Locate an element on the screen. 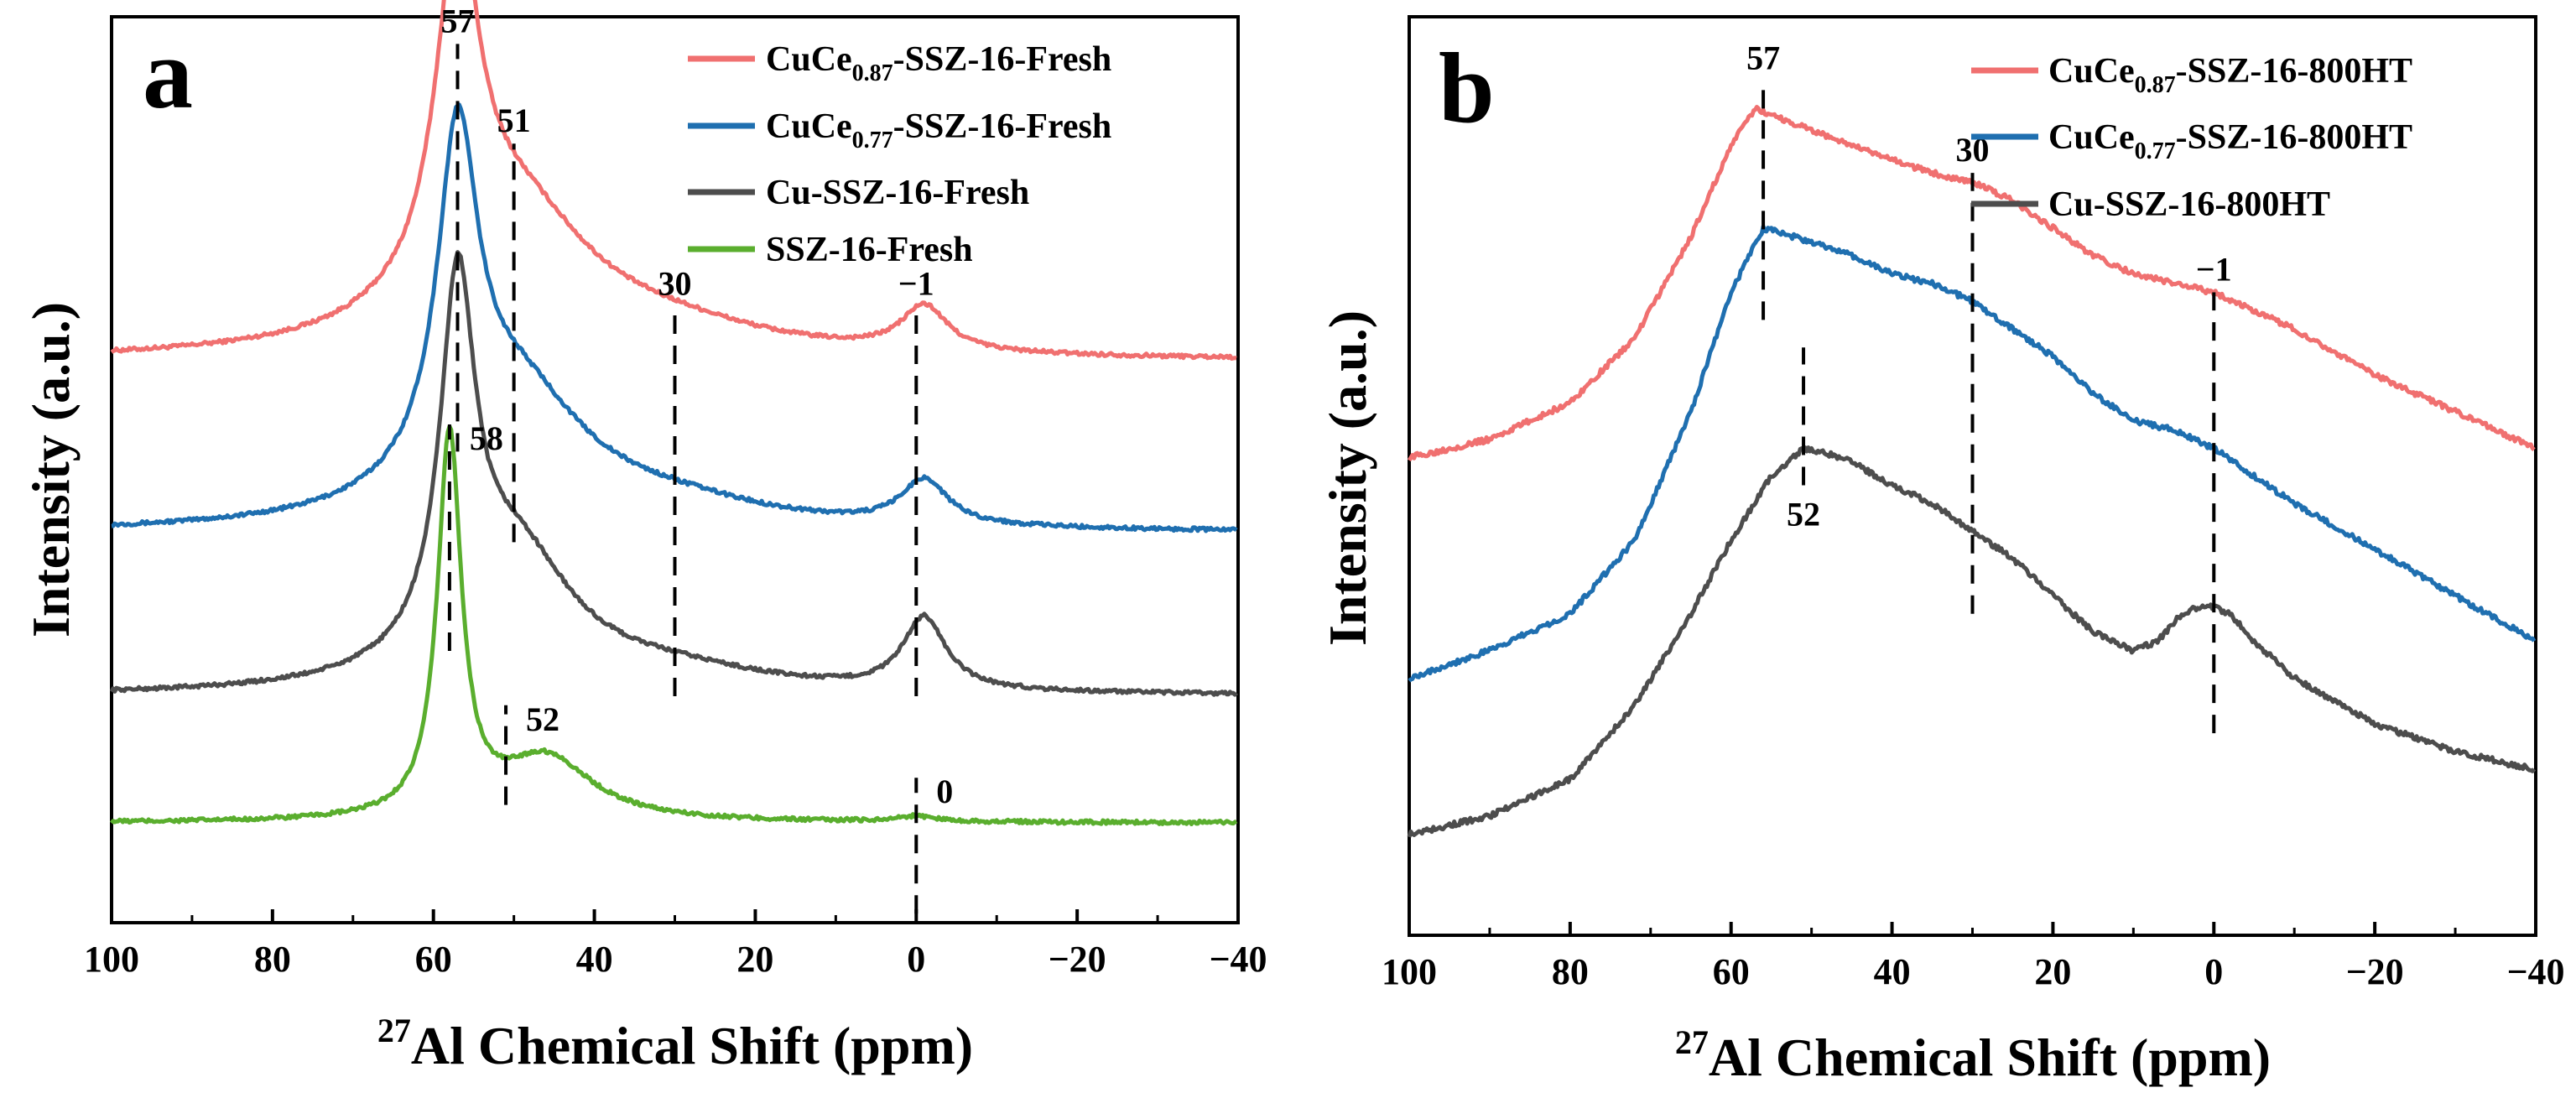 The width and height of the screenshot is (2576, 1098). panel-a-y-axis-title: Intensity (a.u.) is located at coordinates (51, 469).